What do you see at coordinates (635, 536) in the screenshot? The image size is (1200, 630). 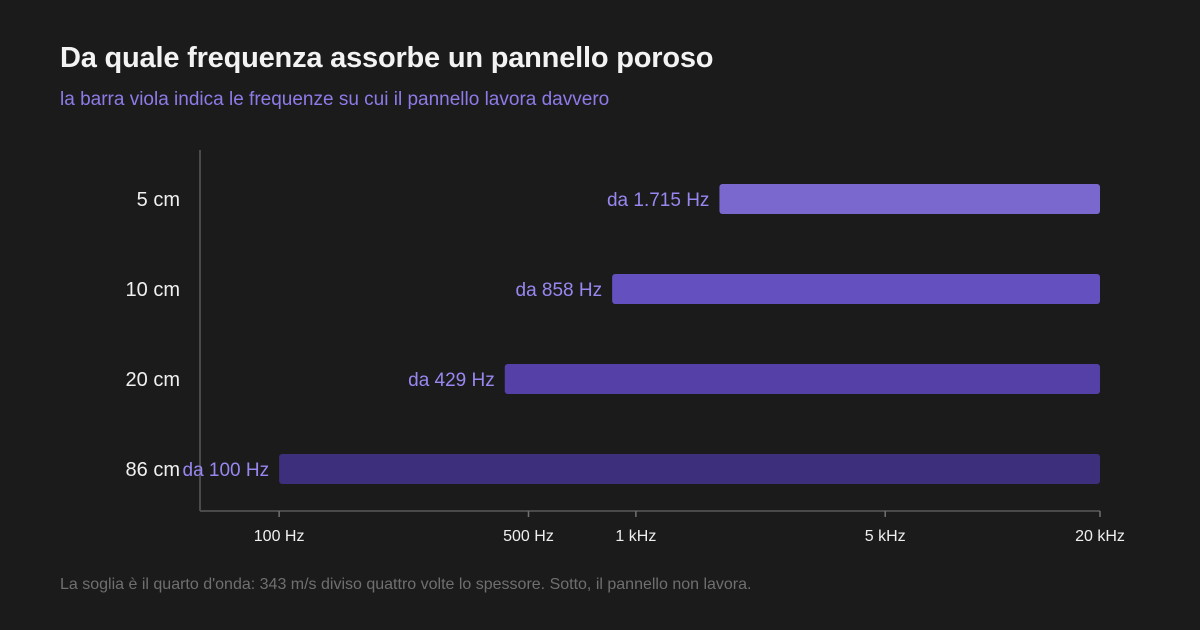 I see `x-tick-label: 1 kHz` at bounding box center [635, 536].